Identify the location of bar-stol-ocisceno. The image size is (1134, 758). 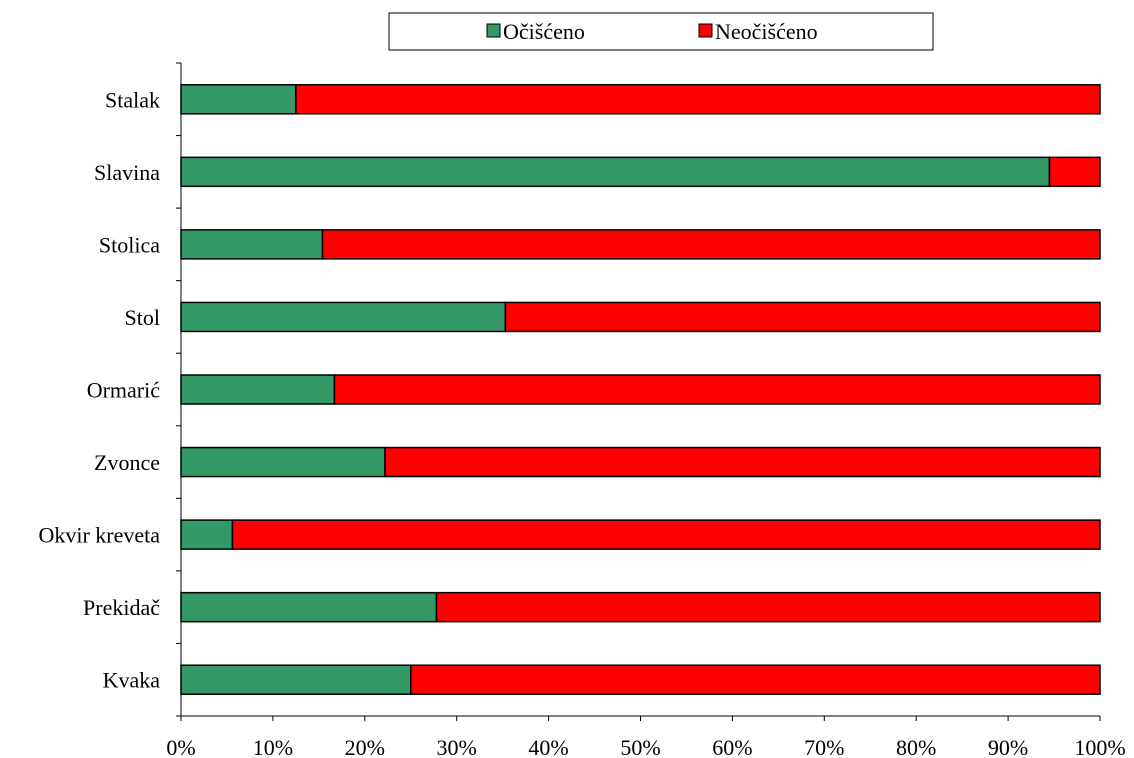
(343, 317).